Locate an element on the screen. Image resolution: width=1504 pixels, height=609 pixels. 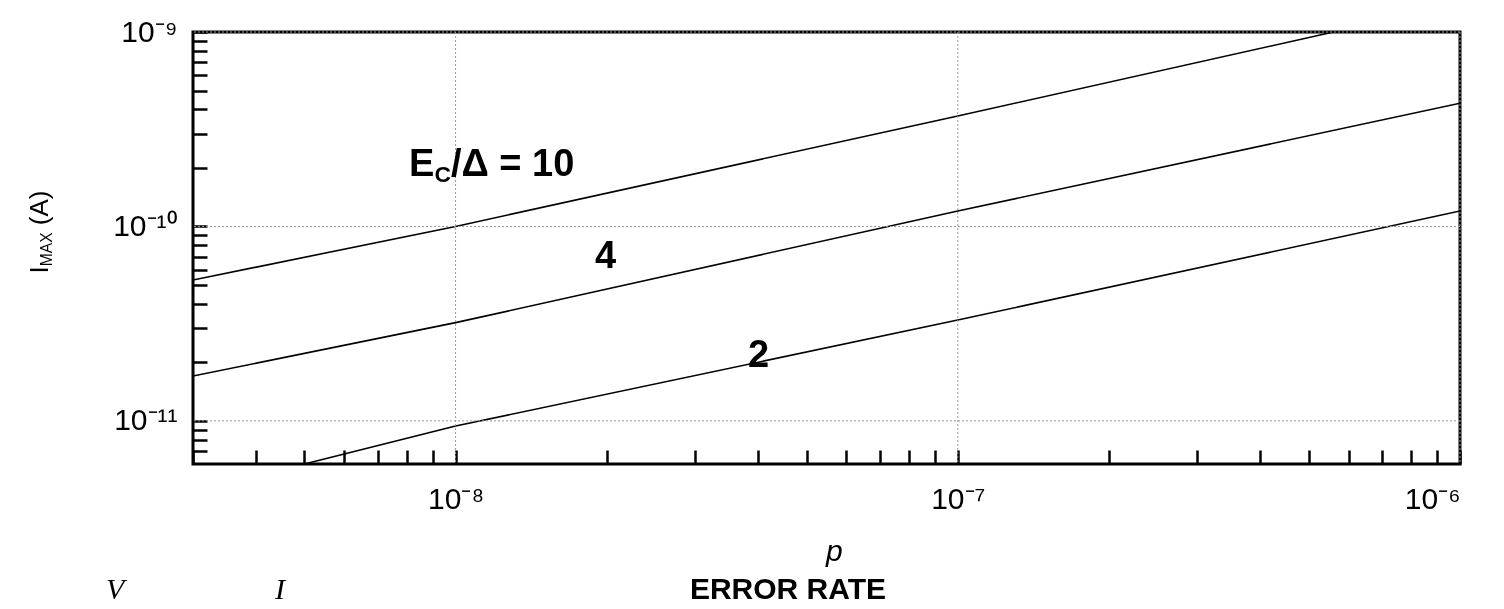
series-label: E$_{C}$/Δ = 10 is located at coordinates (492, 164).